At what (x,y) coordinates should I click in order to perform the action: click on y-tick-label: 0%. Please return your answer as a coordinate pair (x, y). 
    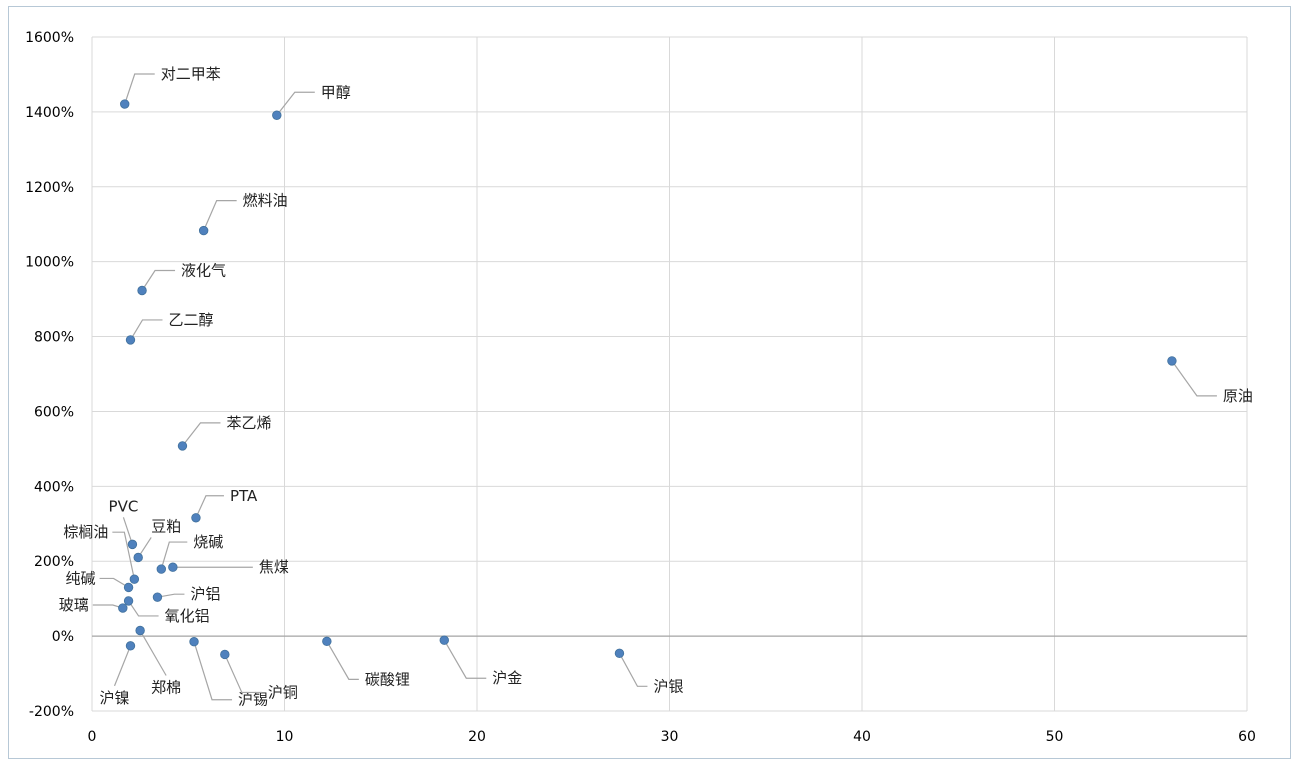
    Looking at the image, I should click on (63, 637).